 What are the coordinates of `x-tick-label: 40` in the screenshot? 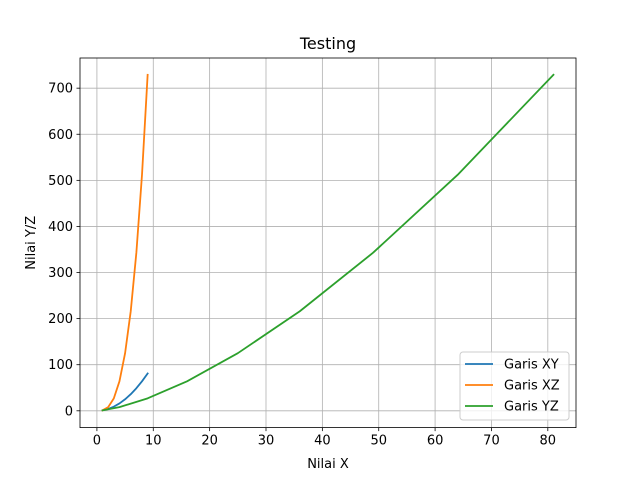 It's located at (322, 441).